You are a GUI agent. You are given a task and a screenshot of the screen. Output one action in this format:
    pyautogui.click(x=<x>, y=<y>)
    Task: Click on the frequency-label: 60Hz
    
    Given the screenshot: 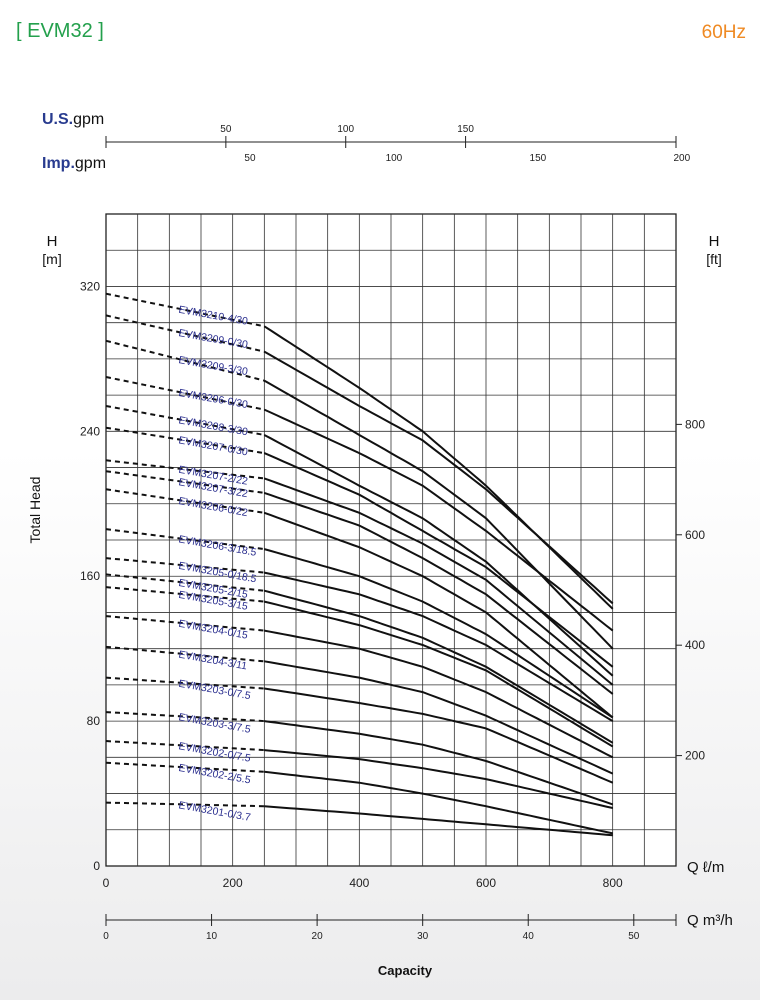 What is the action you would take?
    pyautogui.click(x=723, y=32)
    